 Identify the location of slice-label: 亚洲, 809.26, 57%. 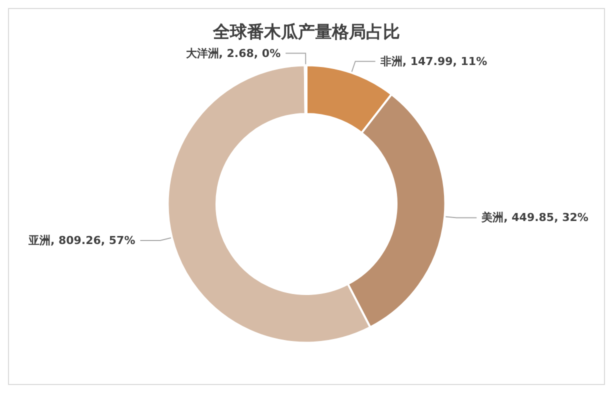
(81, 240).